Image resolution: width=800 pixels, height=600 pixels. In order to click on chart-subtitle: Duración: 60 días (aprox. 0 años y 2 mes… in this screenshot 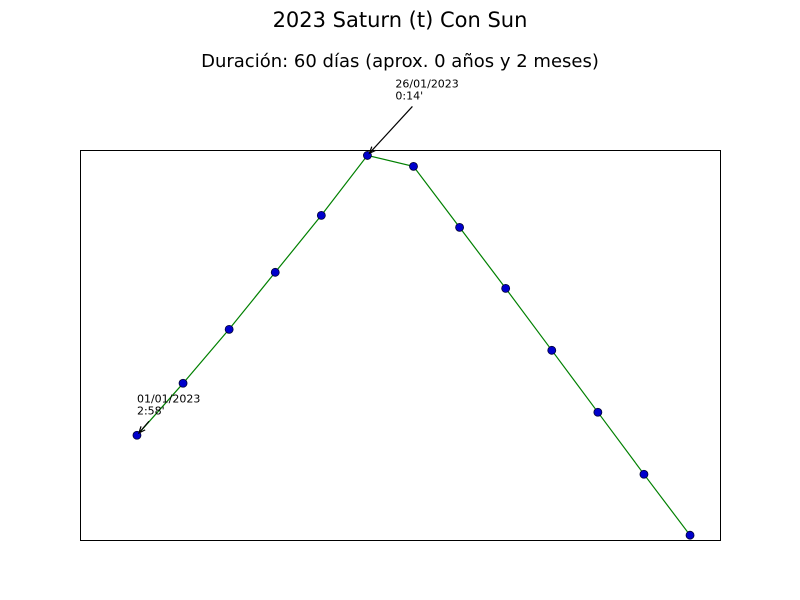, I will do `click(400, 61)`.